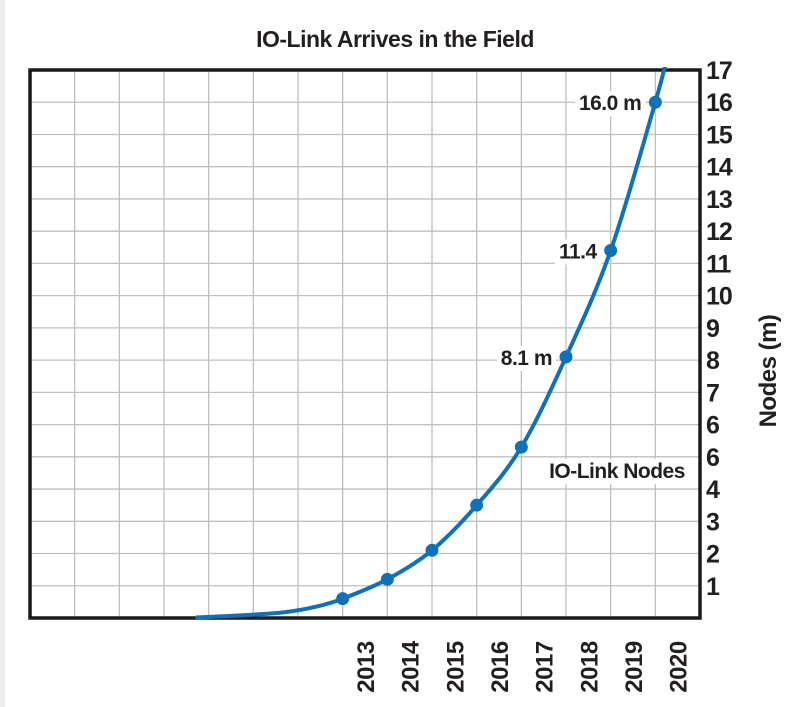 The height and width of the screenshot is (707, 790). Describe the element at coordinates (411, 666) in the screenshot. I see `x-axis-tick-label: 2014` at that location.